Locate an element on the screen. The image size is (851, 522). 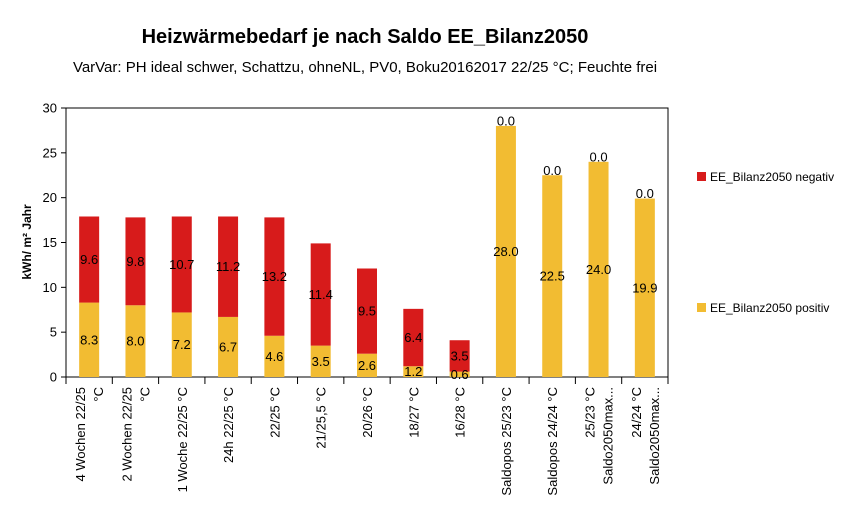
data-label-positiv: 22.5 is located at coordinates (552, 276).